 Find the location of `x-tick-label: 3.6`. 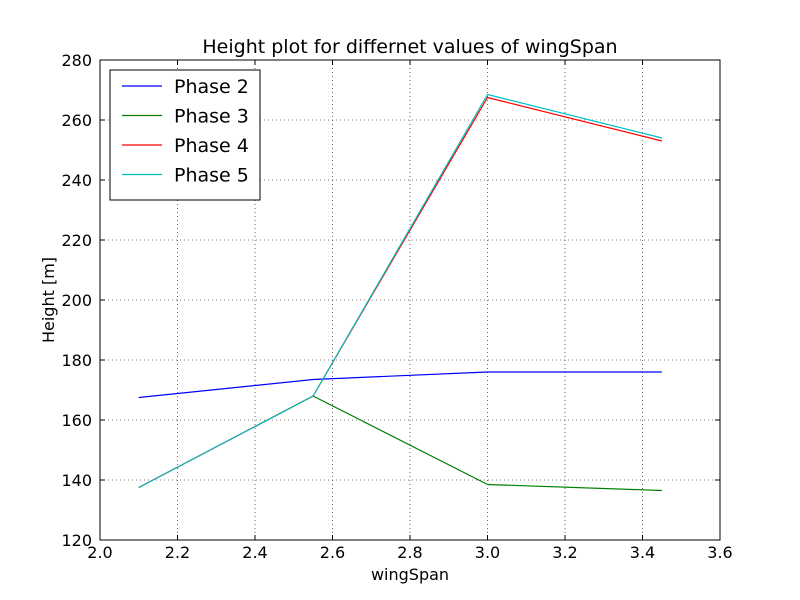

x-tick-label: 3.6 is located at coordinates (719, 552).